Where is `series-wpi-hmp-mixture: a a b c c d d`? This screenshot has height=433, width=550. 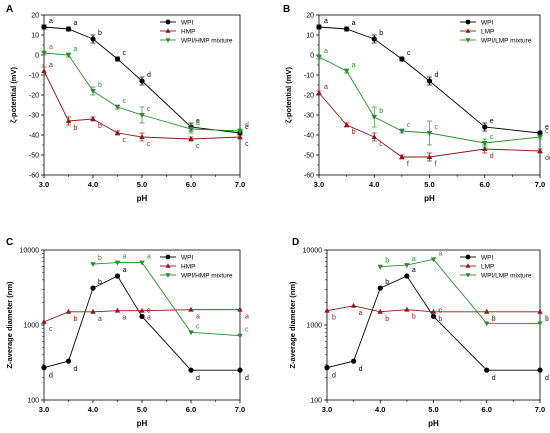
series-wpi-hmp-mixture: a a b c c d d is located at coordinates (145, 89).